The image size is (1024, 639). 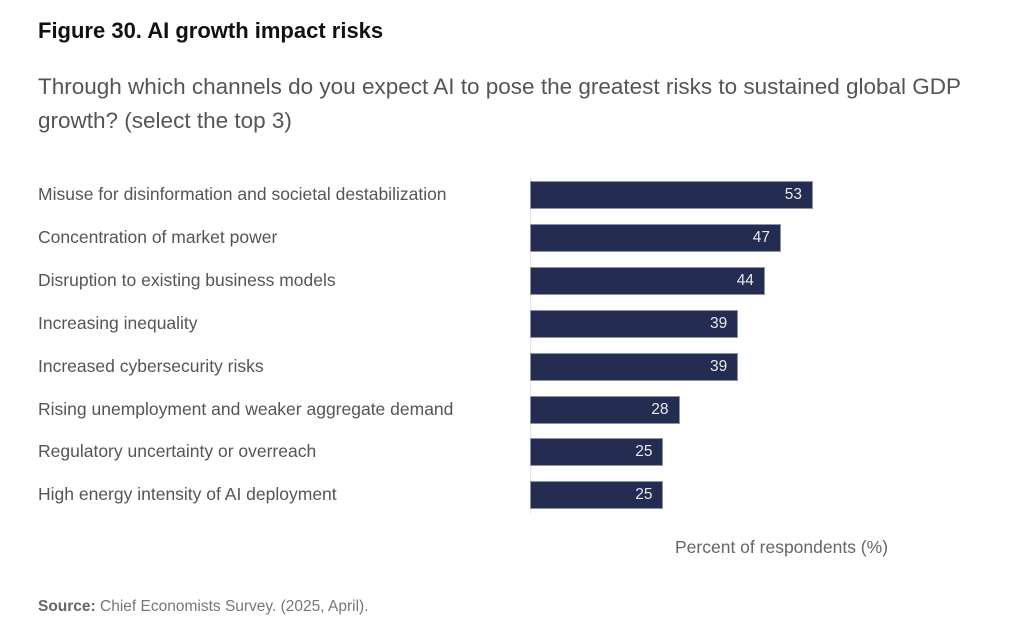 What do you see at coordinates (761, 237) in the screenshot?
I see `bar-value-label: 47` at bounding box center [761, 237].